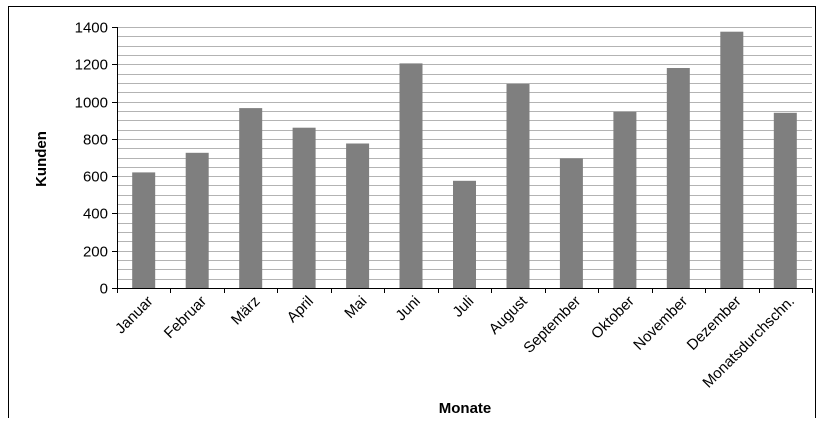  I want to click on y-tick-label: 1000, so click(91, 103).